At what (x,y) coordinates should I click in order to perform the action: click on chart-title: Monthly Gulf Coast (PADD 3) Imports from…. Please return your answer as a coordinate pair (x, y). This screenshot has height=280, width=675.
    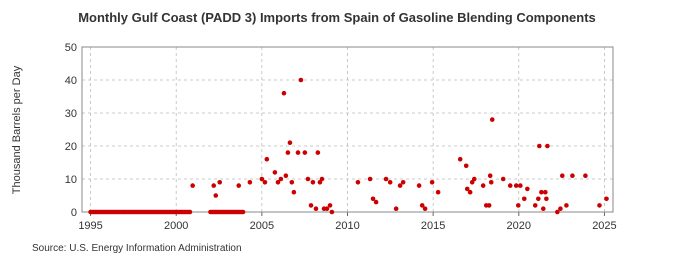
    Looking at the image, I should click on (337, 17).